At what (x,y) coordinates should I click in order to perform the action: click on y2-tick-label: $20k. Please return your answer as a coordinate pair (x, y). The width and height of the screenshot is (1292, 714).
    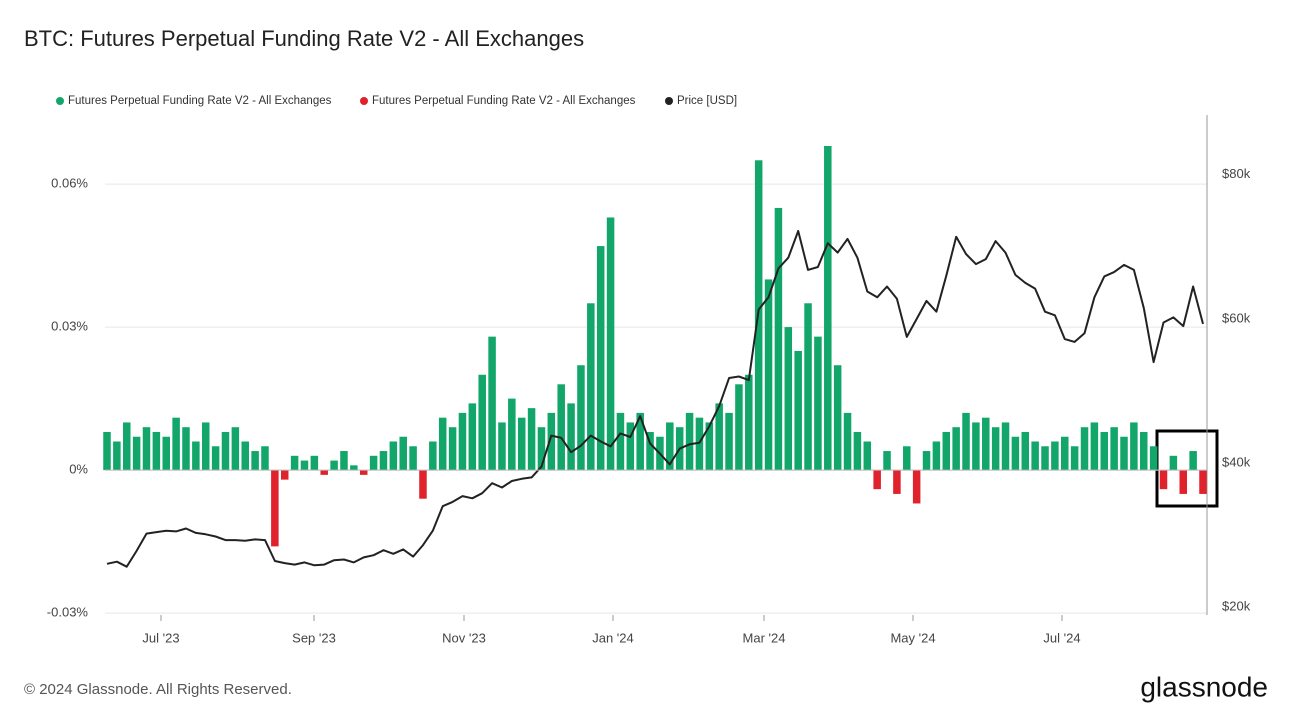
    Looking at the image, I should click on (1236, 606).